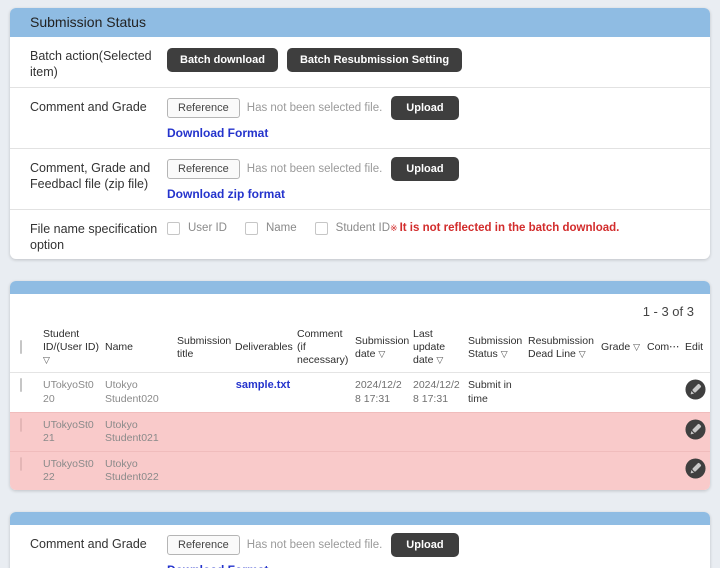 The height and width of the screenshot is (568, 720). Describe the element at coordinates (663, 347) in the screenshot. I see `column-header-com: Com⋯` at that location.